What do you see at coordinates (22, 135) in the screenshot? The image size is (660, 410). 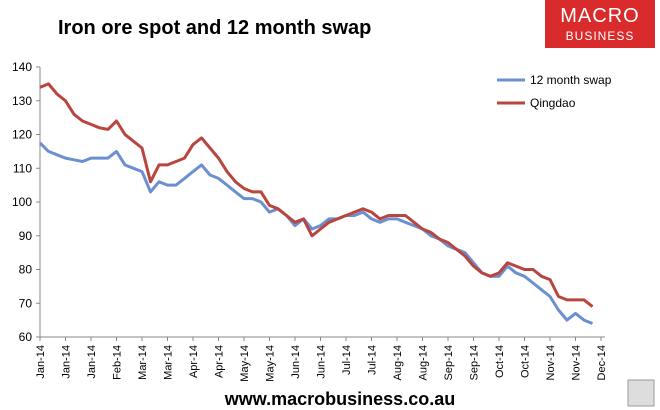 I see `y-tick-label: 120` at bounding box center [22, 135].